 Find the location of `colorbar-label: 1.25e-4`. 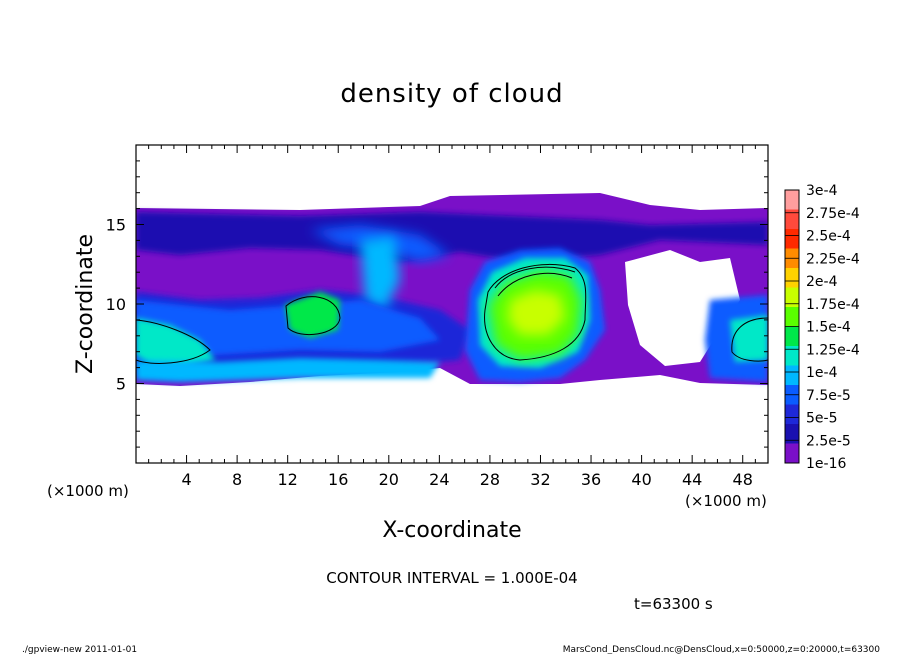

colorbar-label: 1.25e-4 is located at coordinates (833, 350).